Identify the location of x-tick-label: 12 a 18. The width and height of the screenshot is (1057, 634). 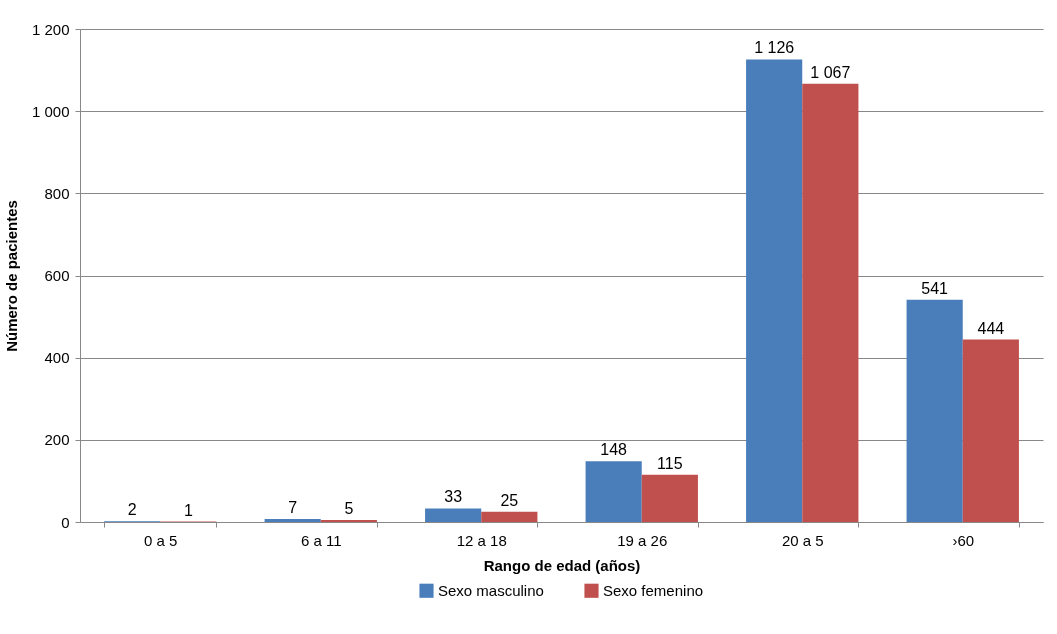
(481, 540).